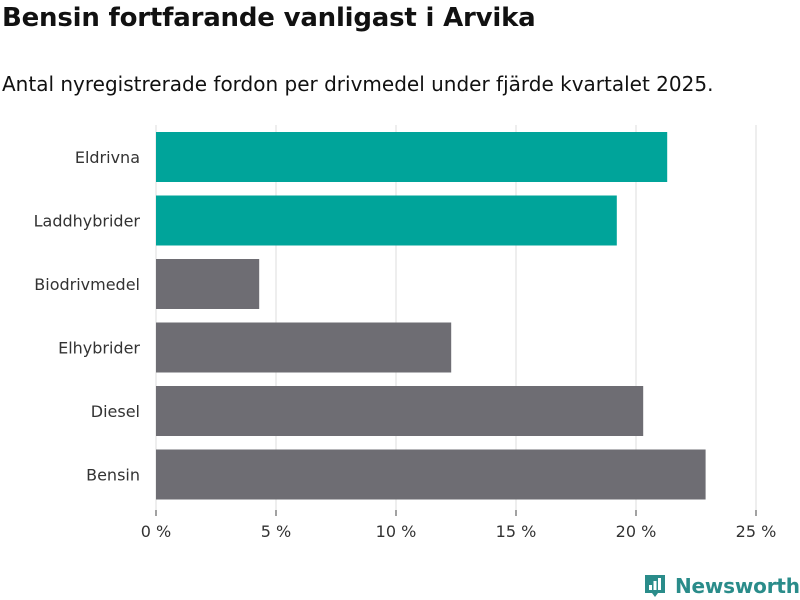 Image resolution: width=800 pixels, height=600 pixels. Describe the element at coordinates (516, 531) in the screenshot. I see `x-tick-label: 15 %` at that location.